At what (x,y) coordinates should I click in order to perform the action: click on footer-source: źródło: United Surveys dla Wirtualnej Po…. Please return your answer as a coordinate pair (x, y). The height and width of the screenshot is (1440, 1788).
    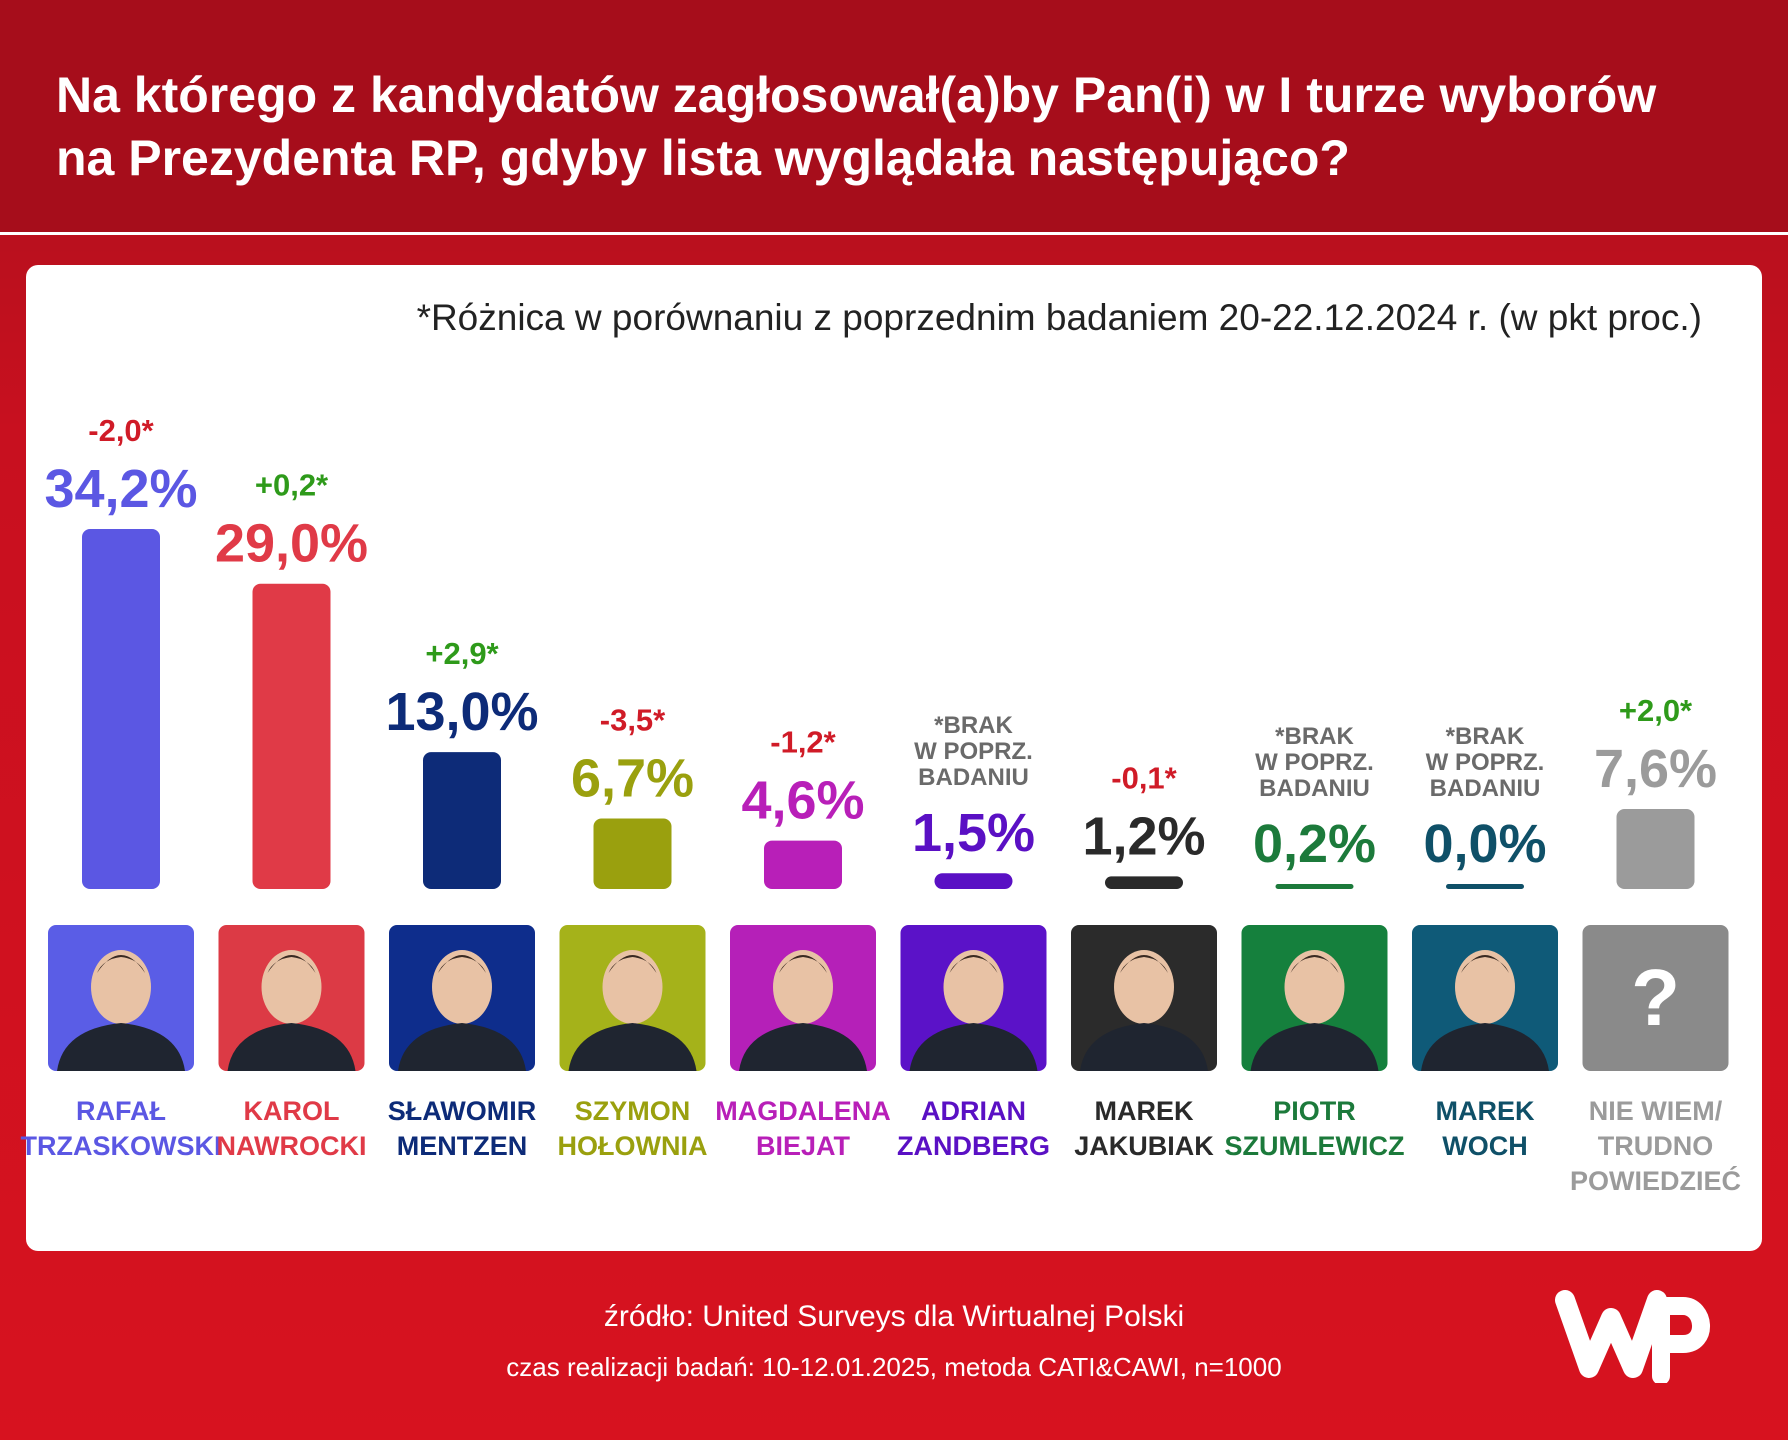
    Looking at the image, I should click on (894, 1316).